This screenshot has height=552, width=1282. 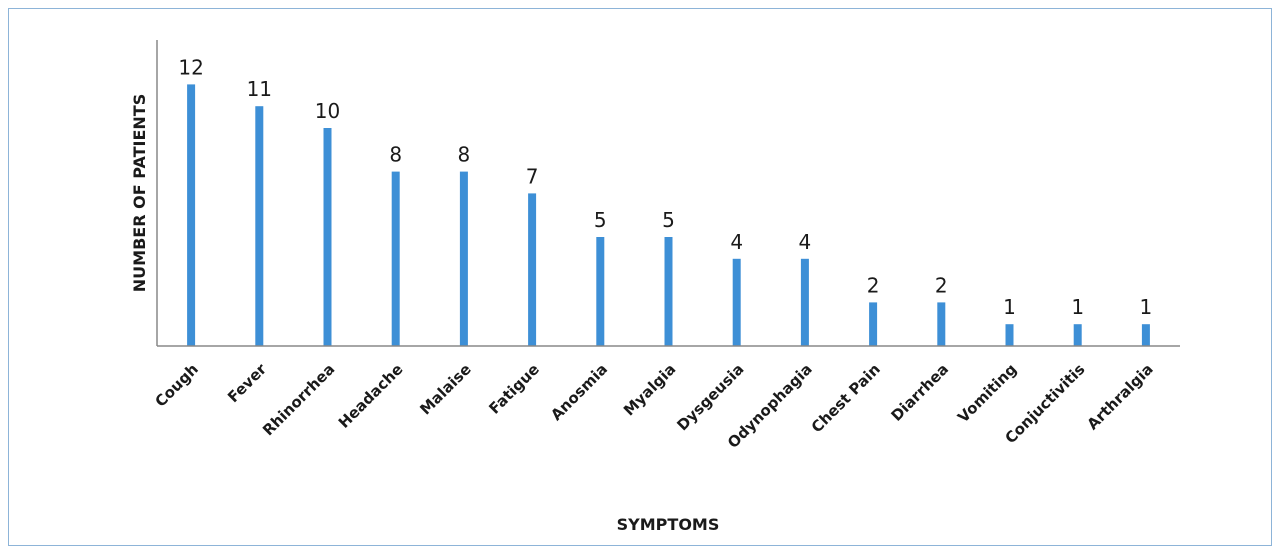 What do you see at coordinates (190, 67) in the screenshot?
I see `value-label-cough: 12` at bounding box center [190, 67].